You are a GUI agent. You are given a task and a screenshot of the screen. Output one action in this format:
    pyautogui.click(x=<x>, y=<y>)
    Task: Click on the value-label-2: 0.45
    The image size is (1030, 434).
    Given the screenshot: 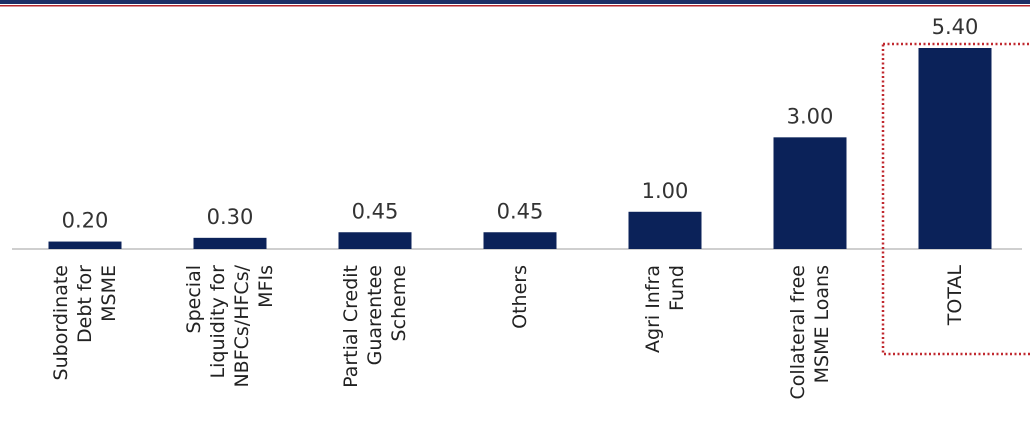 What is the action you would take?
    pyautogui.click(x=375, y=211)
    